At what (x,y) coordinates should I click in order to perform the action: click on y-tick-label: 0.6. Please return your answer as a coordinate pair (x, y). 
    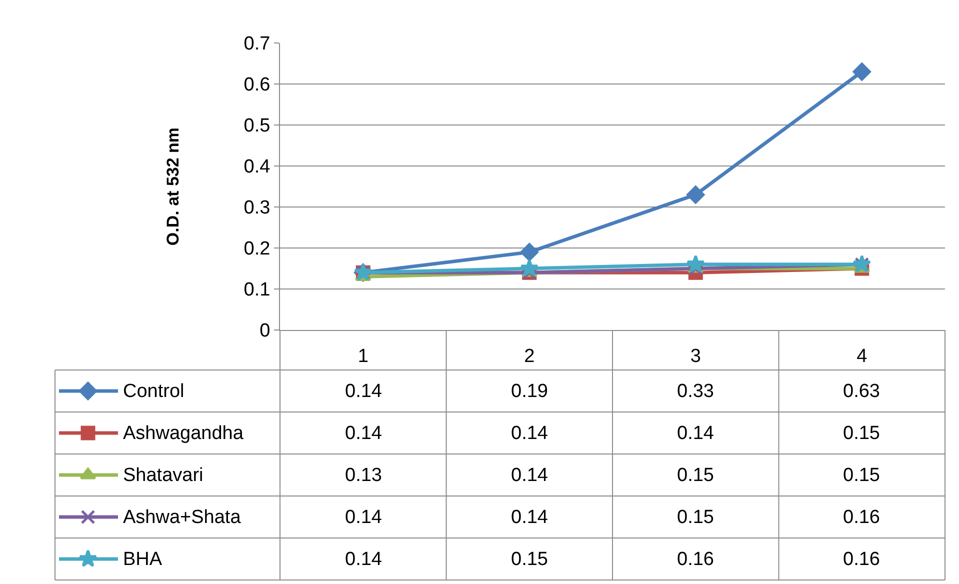
    Looking at the image, I should click on (257, 85).